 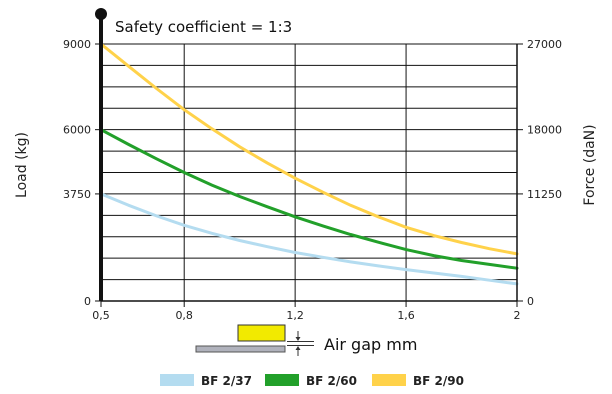 I want to click on y-right-label: Force (daN), so click(x=590, y=164).